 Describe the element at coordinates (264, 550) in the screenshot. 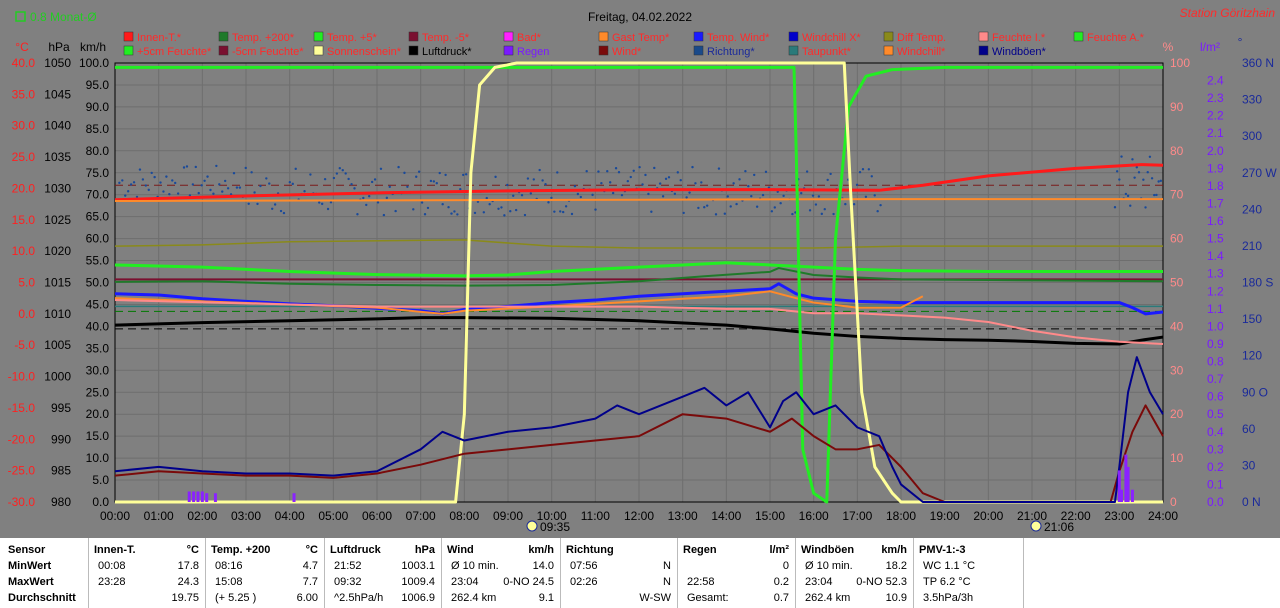

I see `stats-row: Temp. +200 °C` at that location.